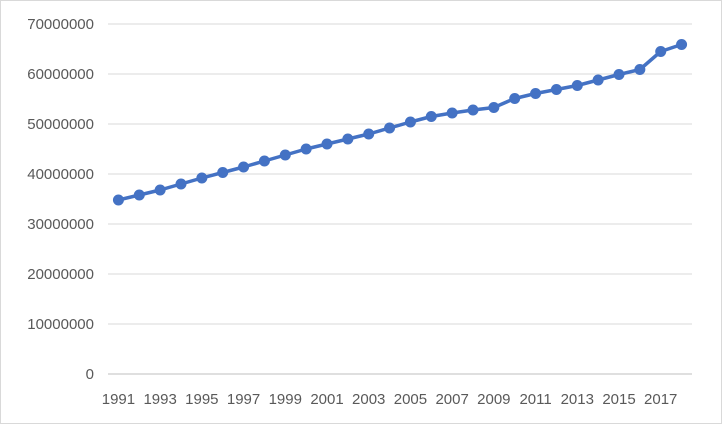 Image resolution: width=722 pixels, height=424 pixels. Describe the element at coordinates (326, 399) in the screenshot. I see `x-tick-label: 2001` at that location.